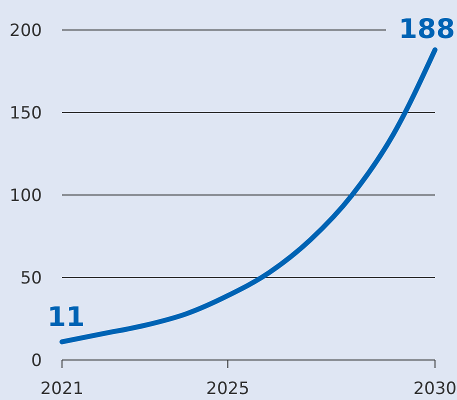  What do you see at coordinates (26, 30) in the screenshot?
I see `y-tick-label: 200` at bounding box center [26, 30].